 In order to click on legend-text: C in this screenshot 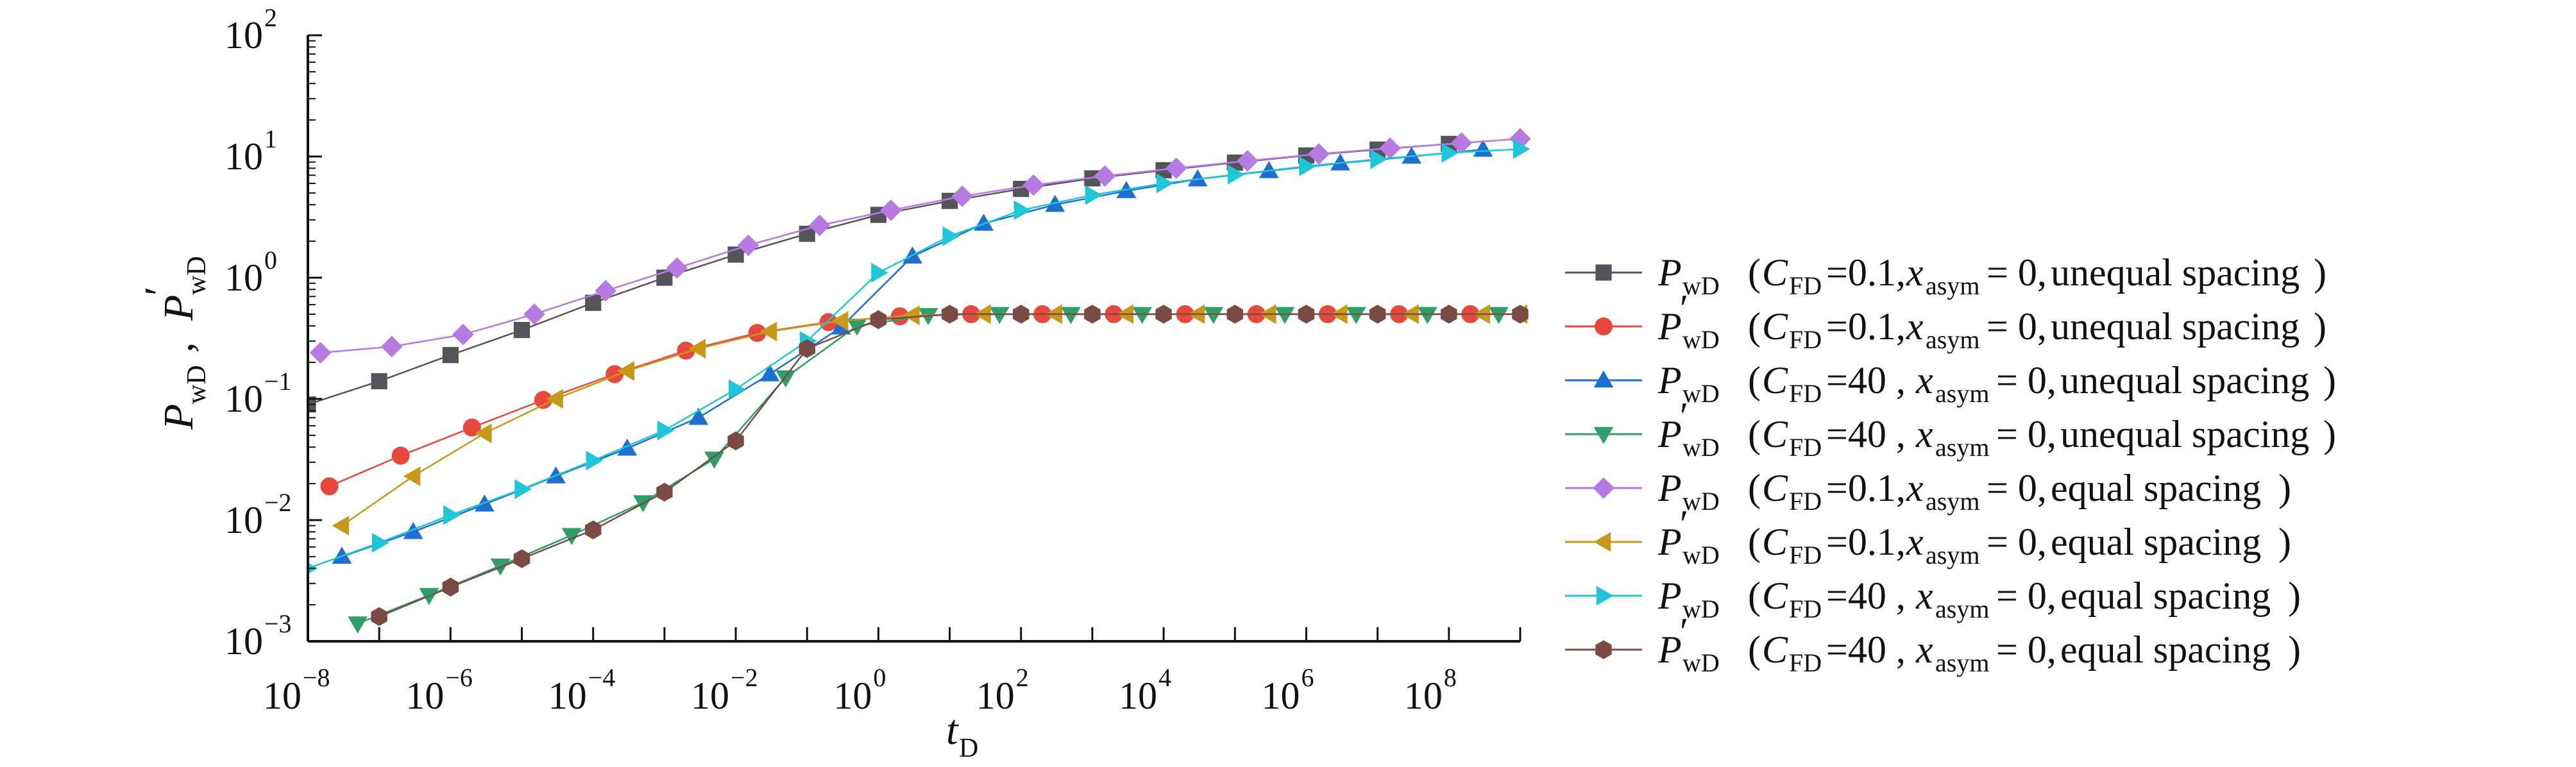, I will do `click(1775, 380)`.